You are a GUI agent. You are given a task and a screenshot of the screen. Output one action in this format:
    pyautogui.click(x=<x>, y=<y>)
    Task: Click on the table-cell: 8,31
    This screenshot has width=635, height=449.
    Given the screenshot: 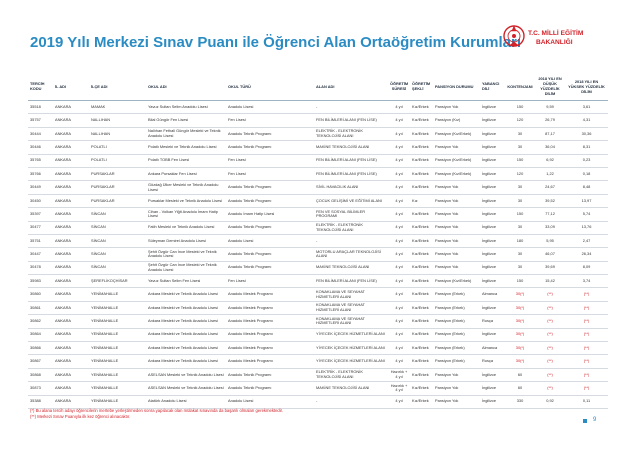 What is the action you would take?
    pyautogui.click(x=586, y=147)
    